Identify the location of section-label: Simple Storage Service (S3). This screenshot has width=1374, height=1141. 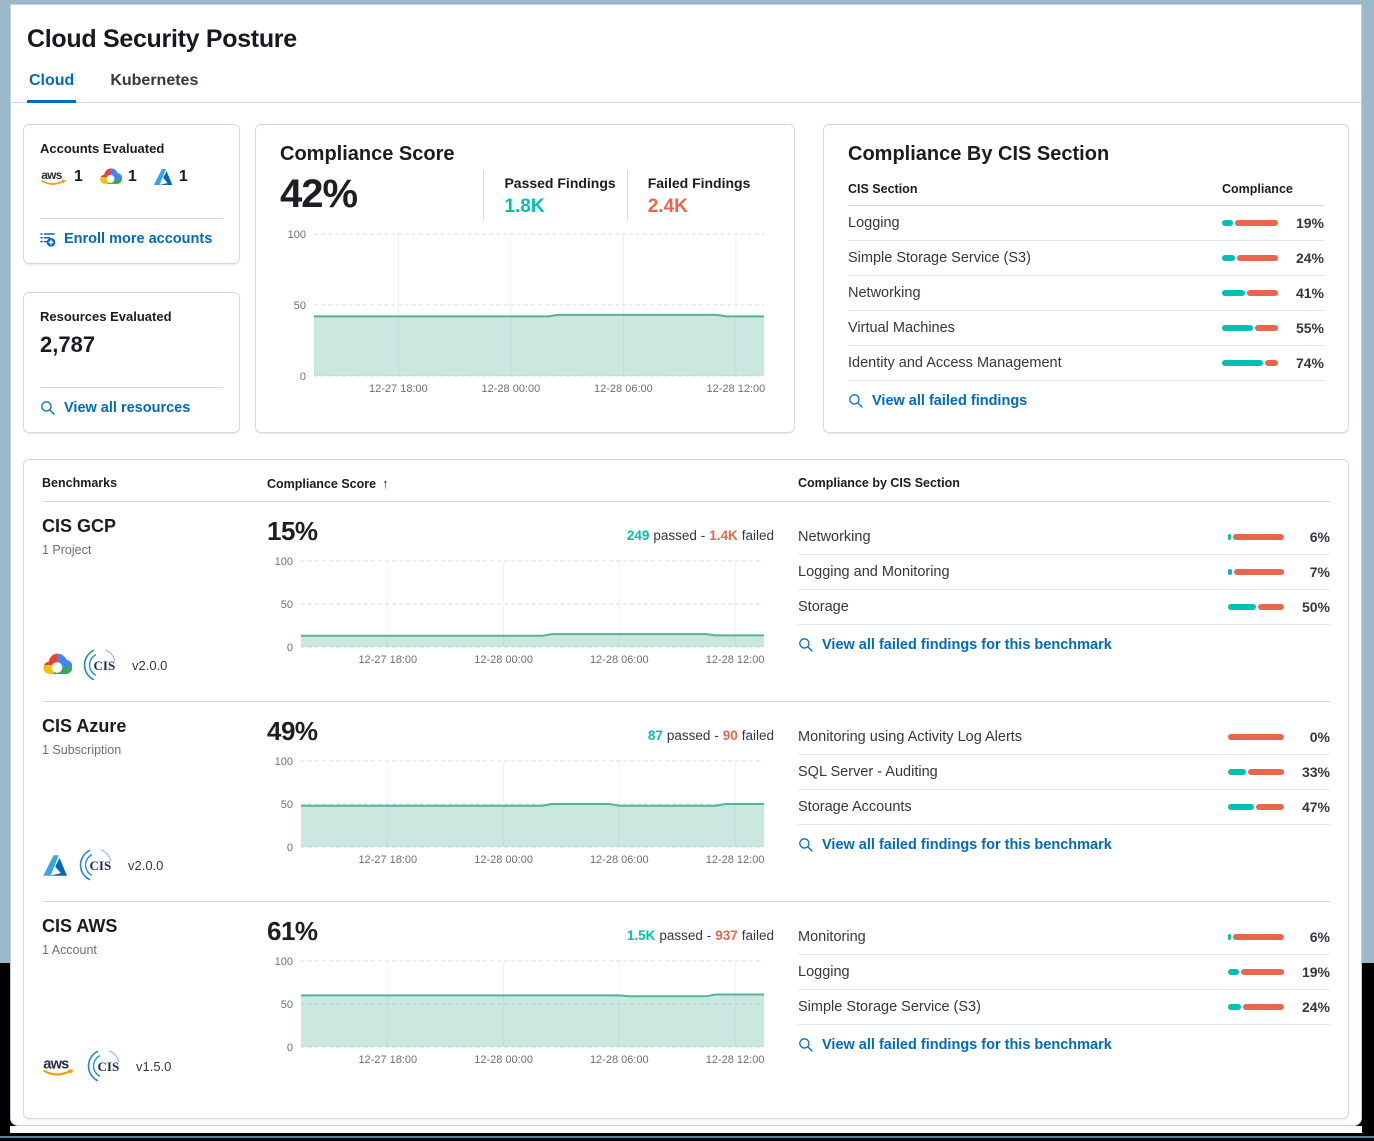
(939, 258).